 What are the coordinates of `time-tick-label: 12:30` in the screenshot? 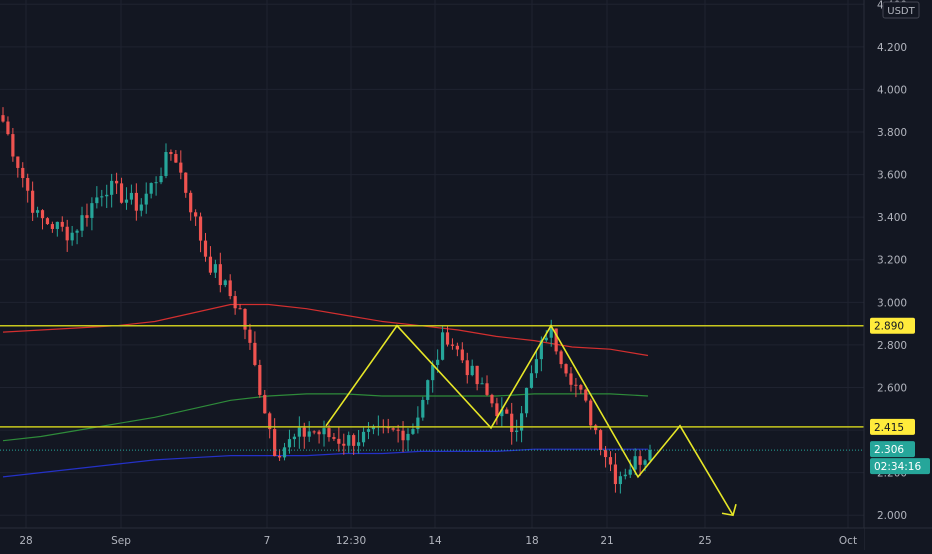 It's located at (351, 541).